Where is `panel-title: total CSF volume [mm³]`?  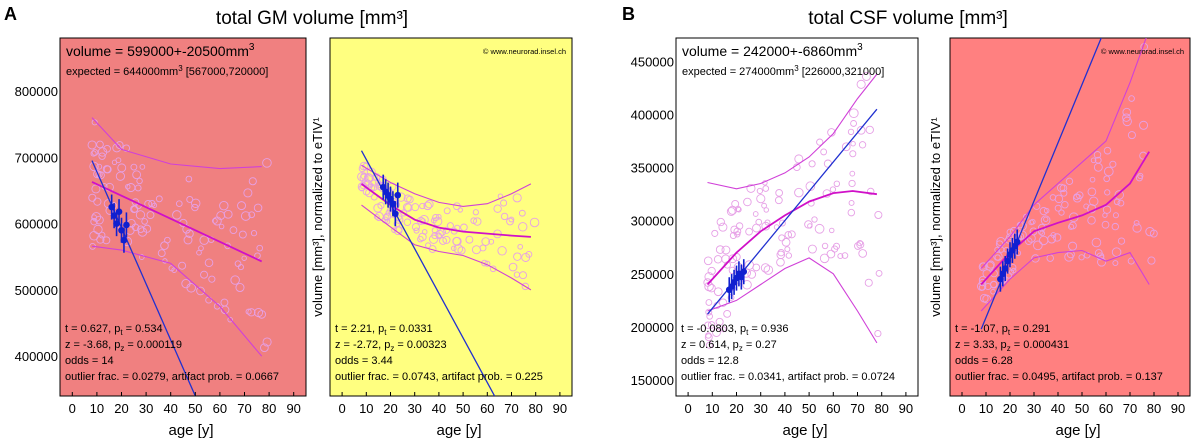
panel-title: total CSF volume [mm³] is located at coordinates (908, 18).